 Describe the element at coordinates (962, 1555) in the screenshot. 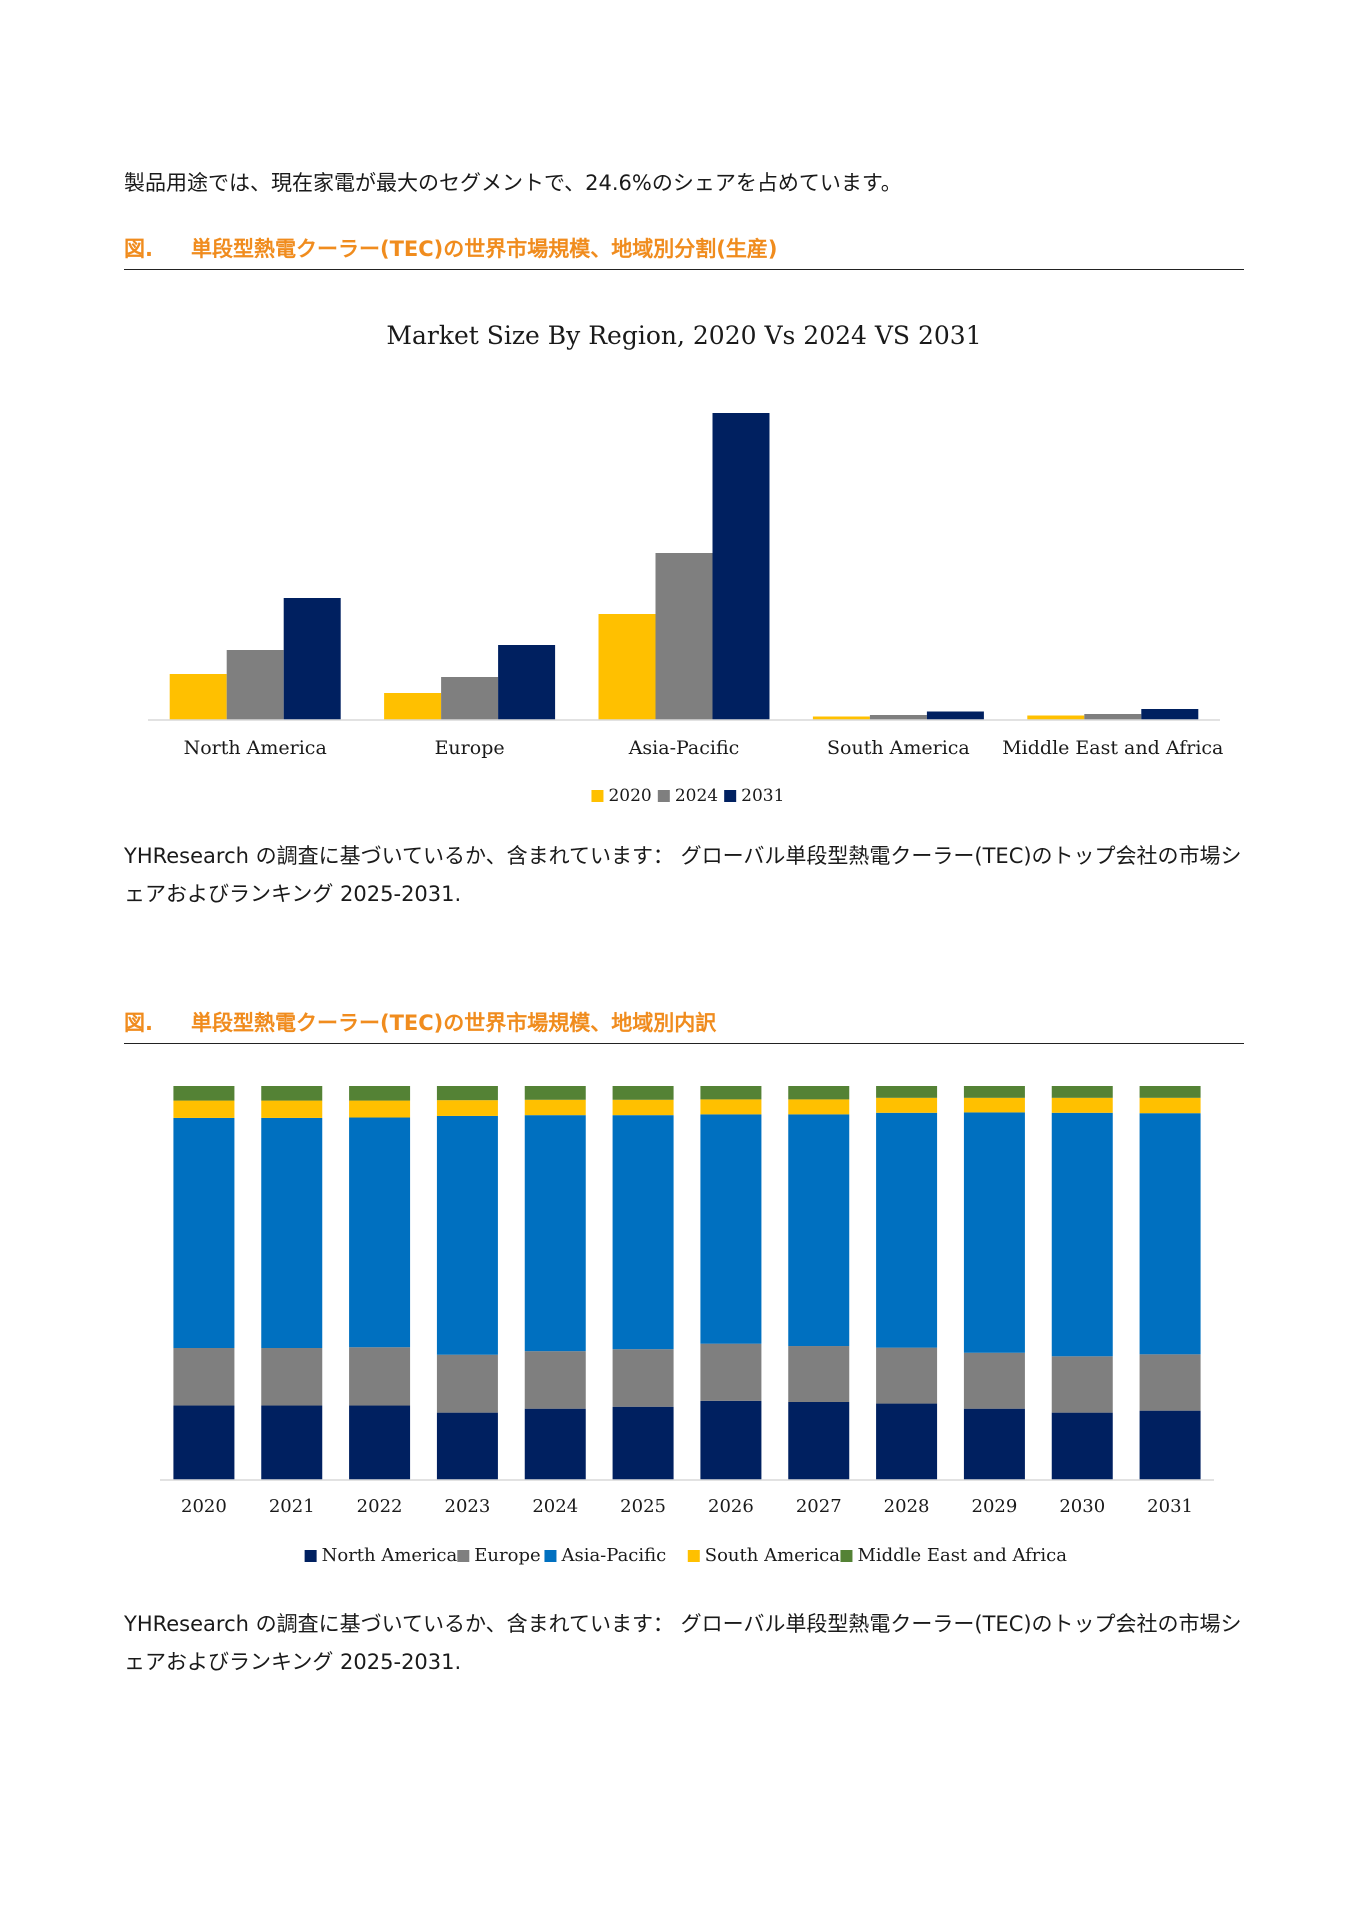

I see `chart2-legend-middle-east-and-africa-label: Middle East and Africa` at that location.